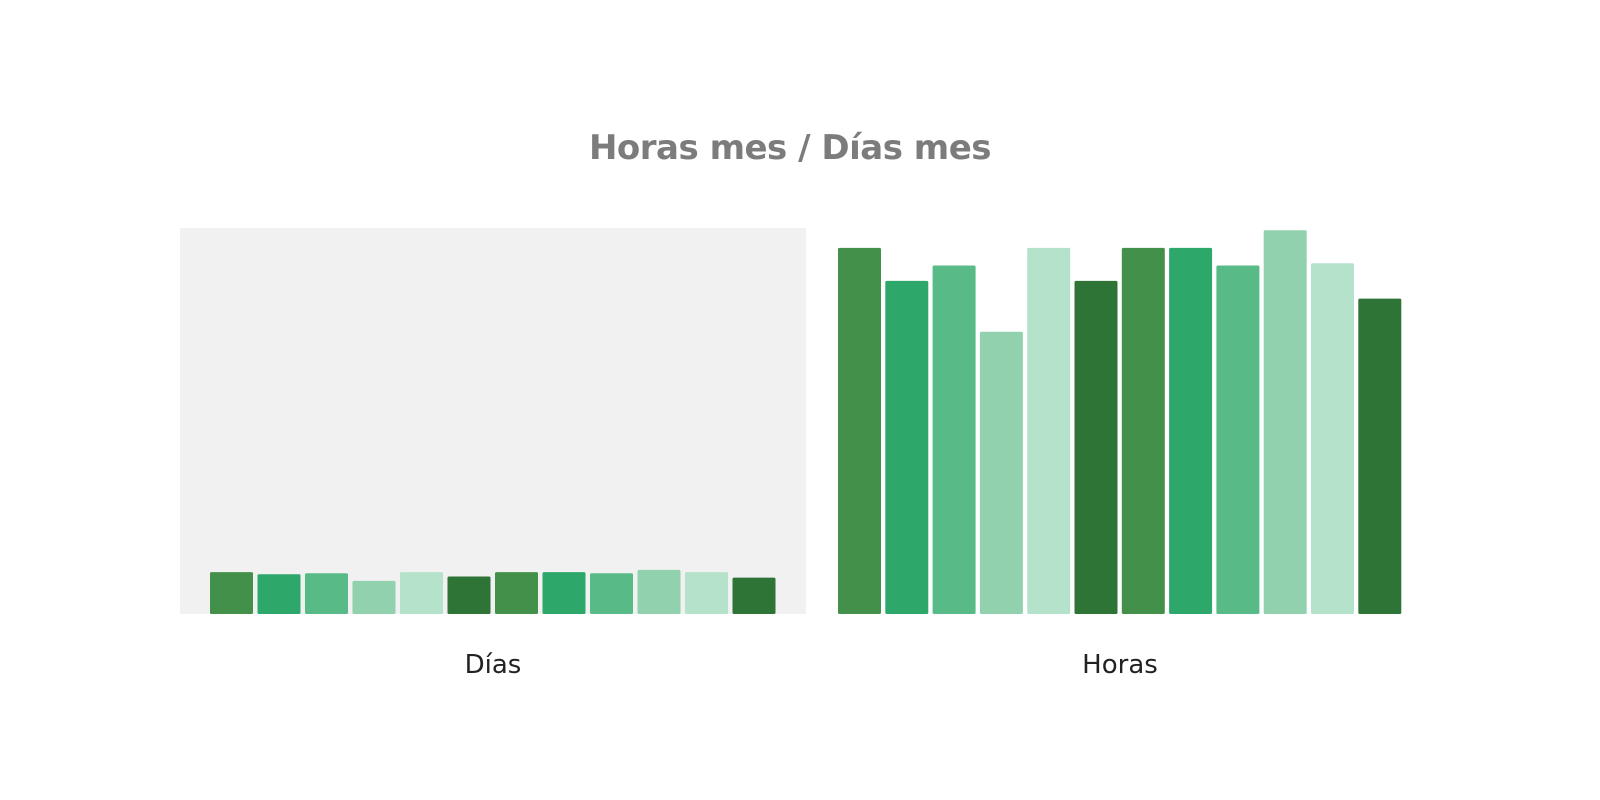 The image size is (1600, 800). I want to click on horas-axis-label: Horas, so click(1120, 665).